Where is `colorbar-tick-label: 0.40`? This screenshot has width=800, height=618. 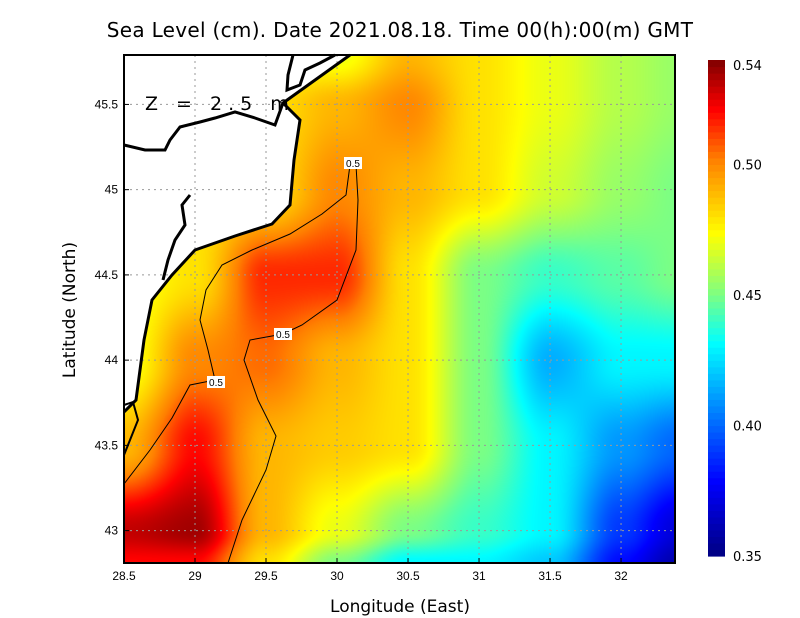 colorbar-tick-label: 0.40 is located at coordinates (747, 426).